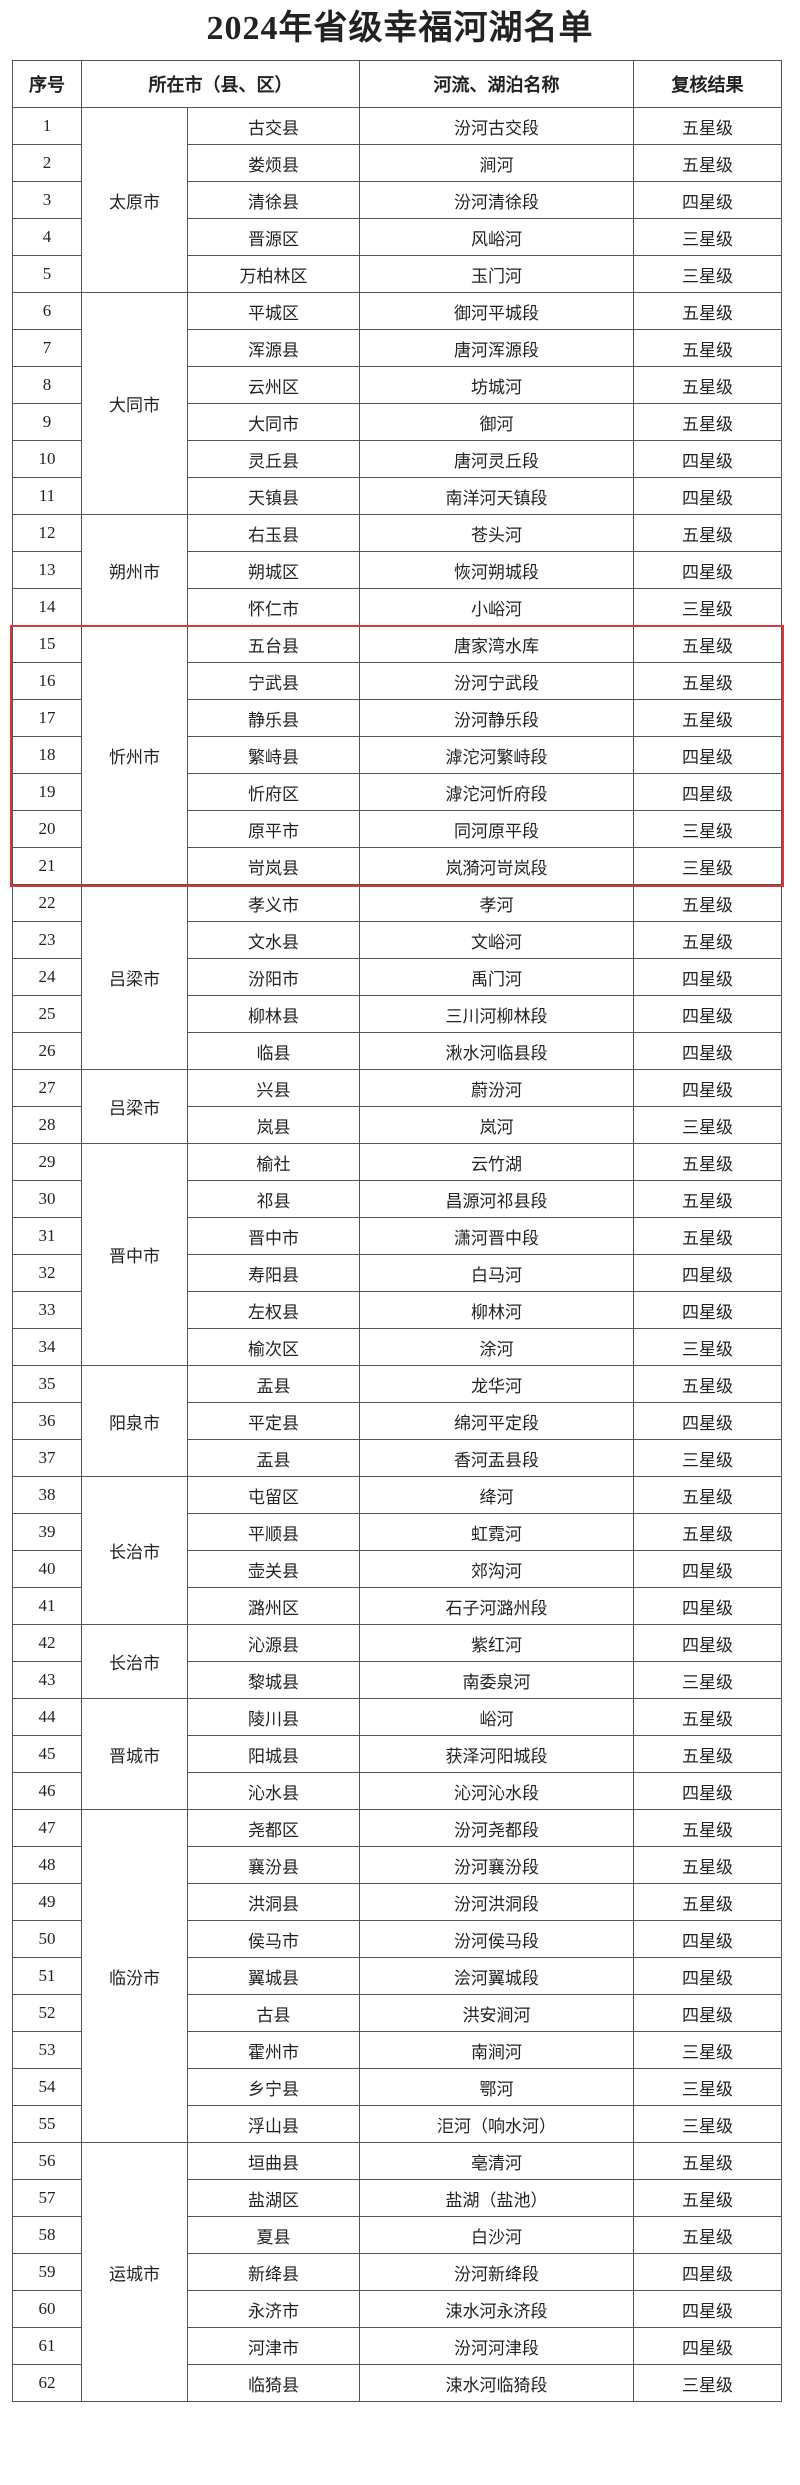 The height and width of the screenshot is (2485, 800). I want to click on table-row: 9 大同市 御河 五星级, so click(397, 422).